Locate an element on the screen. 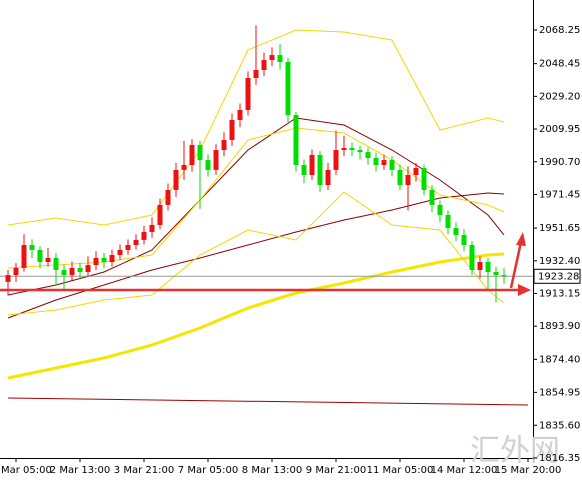  y-tick-label: 2029.20 is located at coordinates (559, 96).